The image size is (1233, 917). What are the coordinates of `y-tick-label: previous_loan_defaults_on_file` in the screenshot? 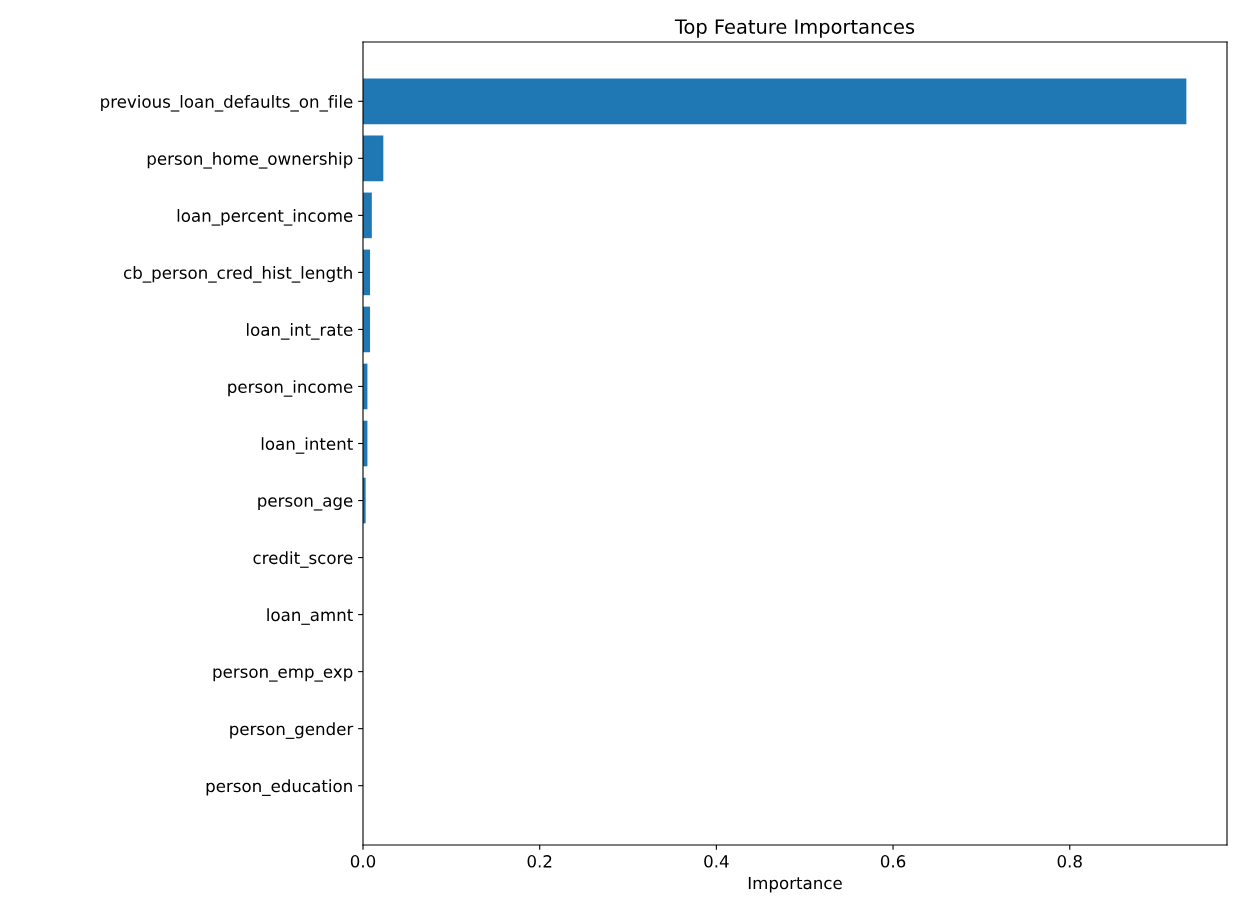 It's located at (227, 103).